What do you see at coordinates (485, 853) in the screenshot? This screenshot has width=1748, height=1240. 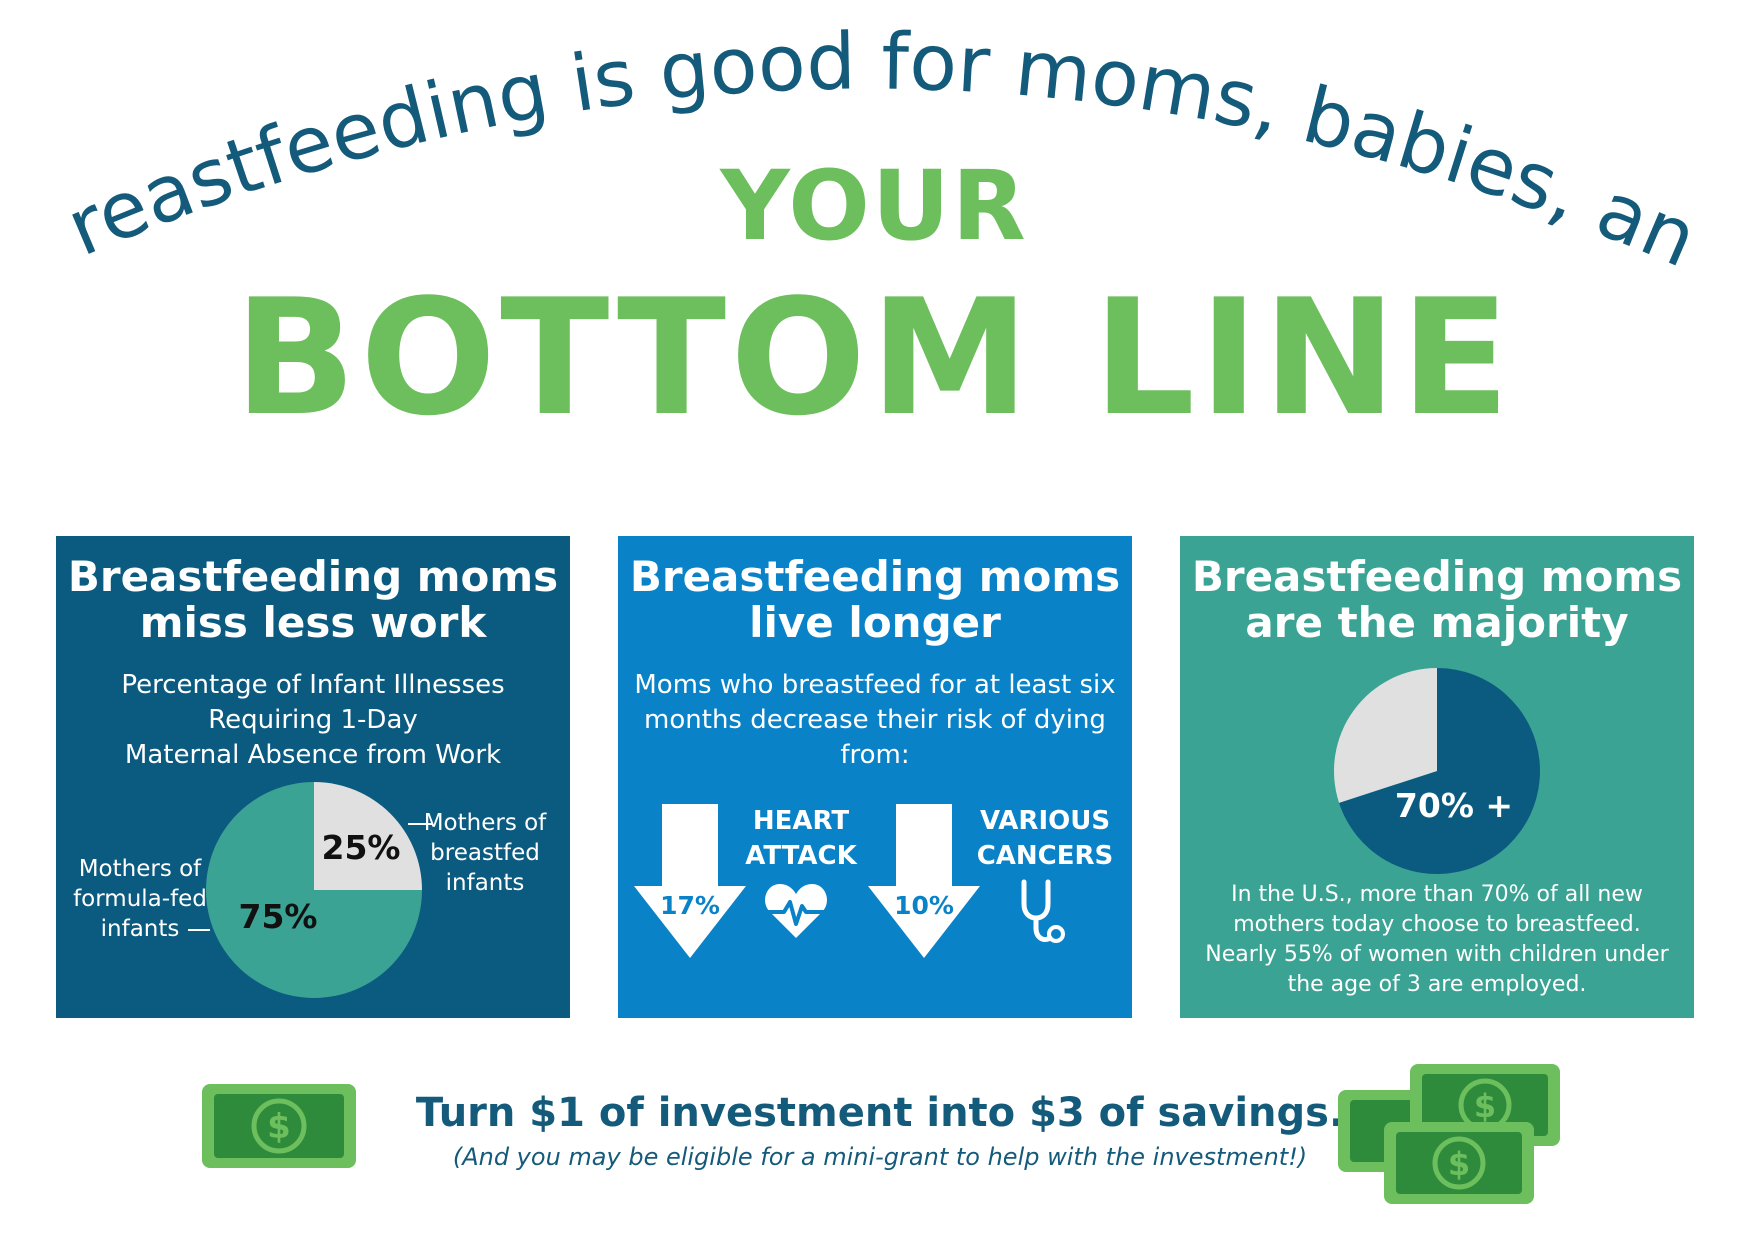 I see `label-breastfed-infants: Mothers of breastfed infants` at bounding box center [485, 853].